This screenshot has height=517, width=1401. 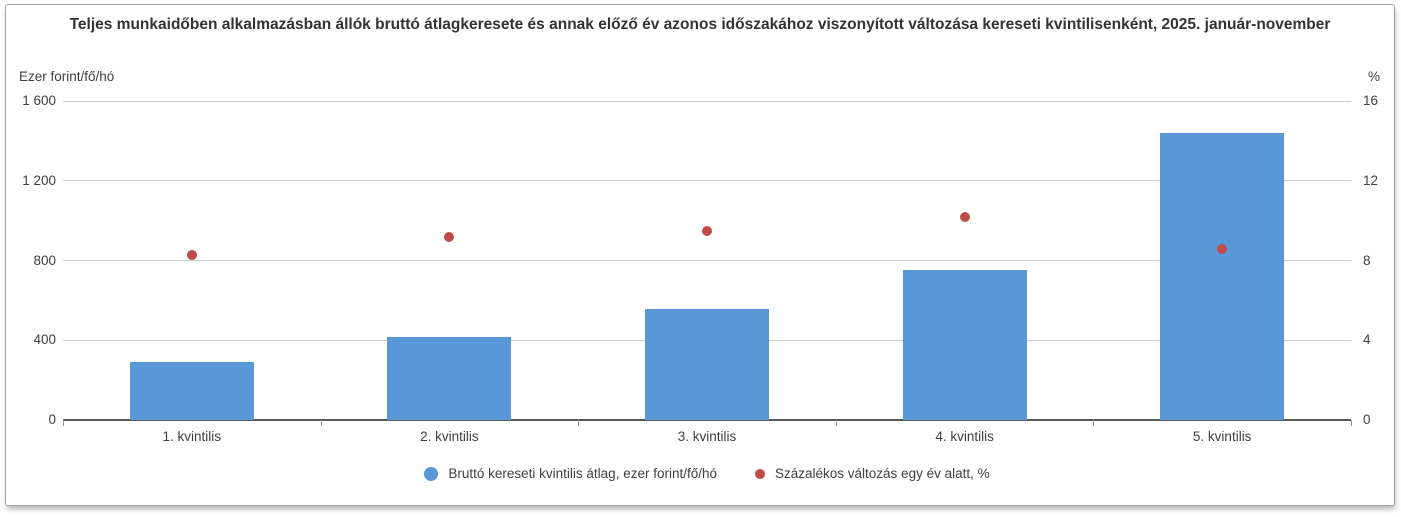 I want to click on right-axis-tick-16: 16, so click(x=1371, y=100).